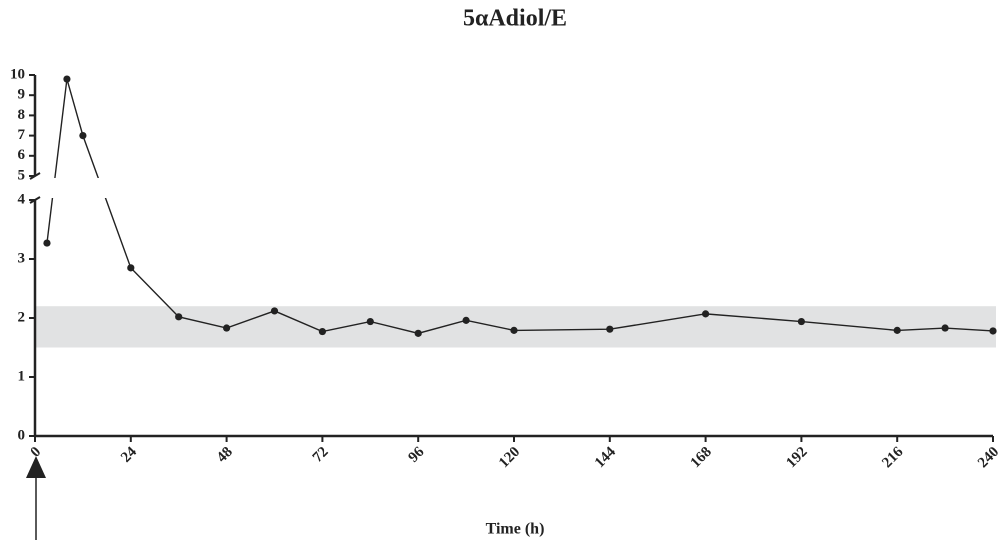 This screenshot has height=544, width=1000. I want to click on x-tick-label: 96, so click(417, 455).